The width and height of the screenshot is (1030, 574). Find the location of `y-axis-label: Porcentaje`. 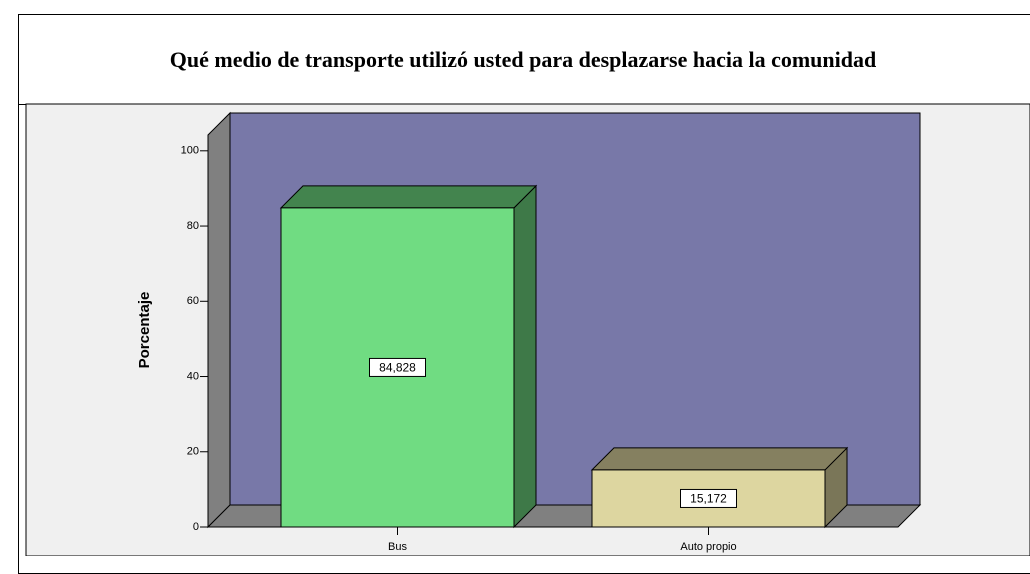

y-axis-label: Porcentaje is located at coordinates (144, 330).